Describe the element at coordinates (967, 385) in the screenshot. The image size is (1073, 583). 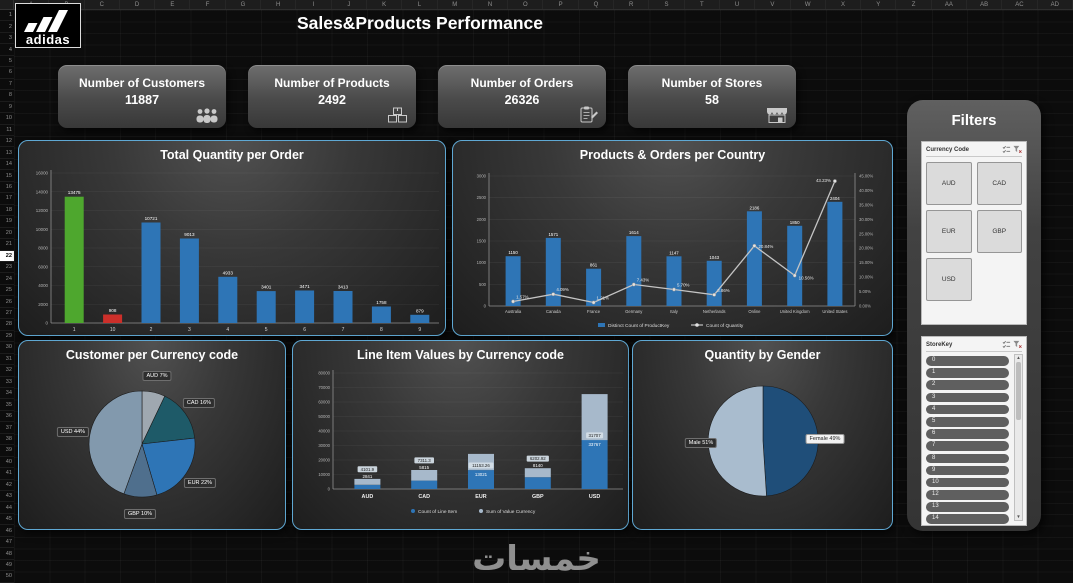
I see `storekey-option-2: 2` at that location.